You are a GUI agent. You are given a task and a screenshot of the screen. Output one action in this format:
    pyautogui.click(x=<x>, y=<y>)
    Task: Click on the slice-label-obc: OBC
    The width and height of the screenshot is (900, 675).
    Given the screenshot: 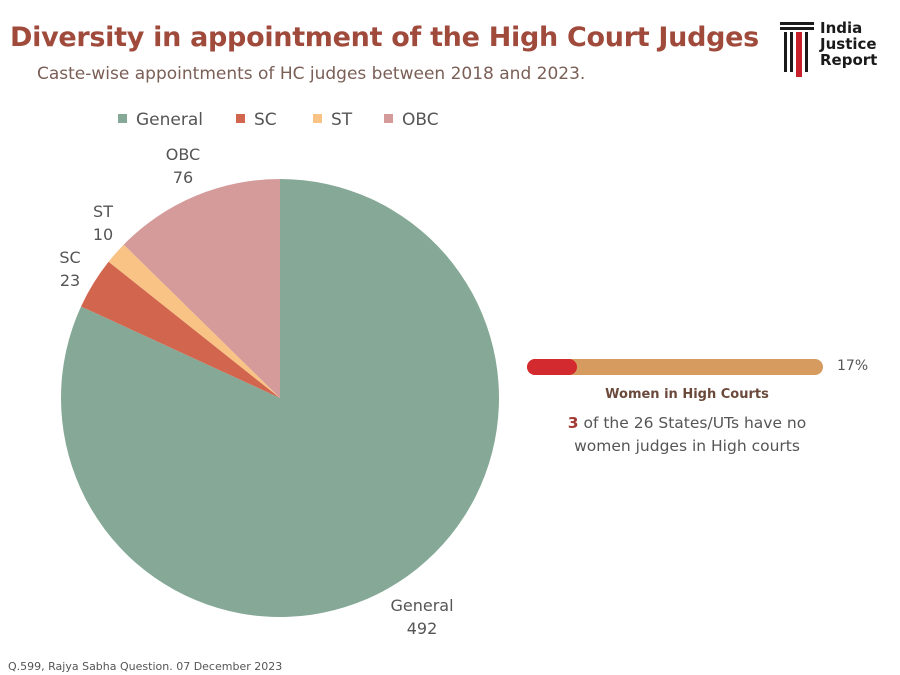 What is the action you would take?
    pyautogui.click(x=183, y=154)
    